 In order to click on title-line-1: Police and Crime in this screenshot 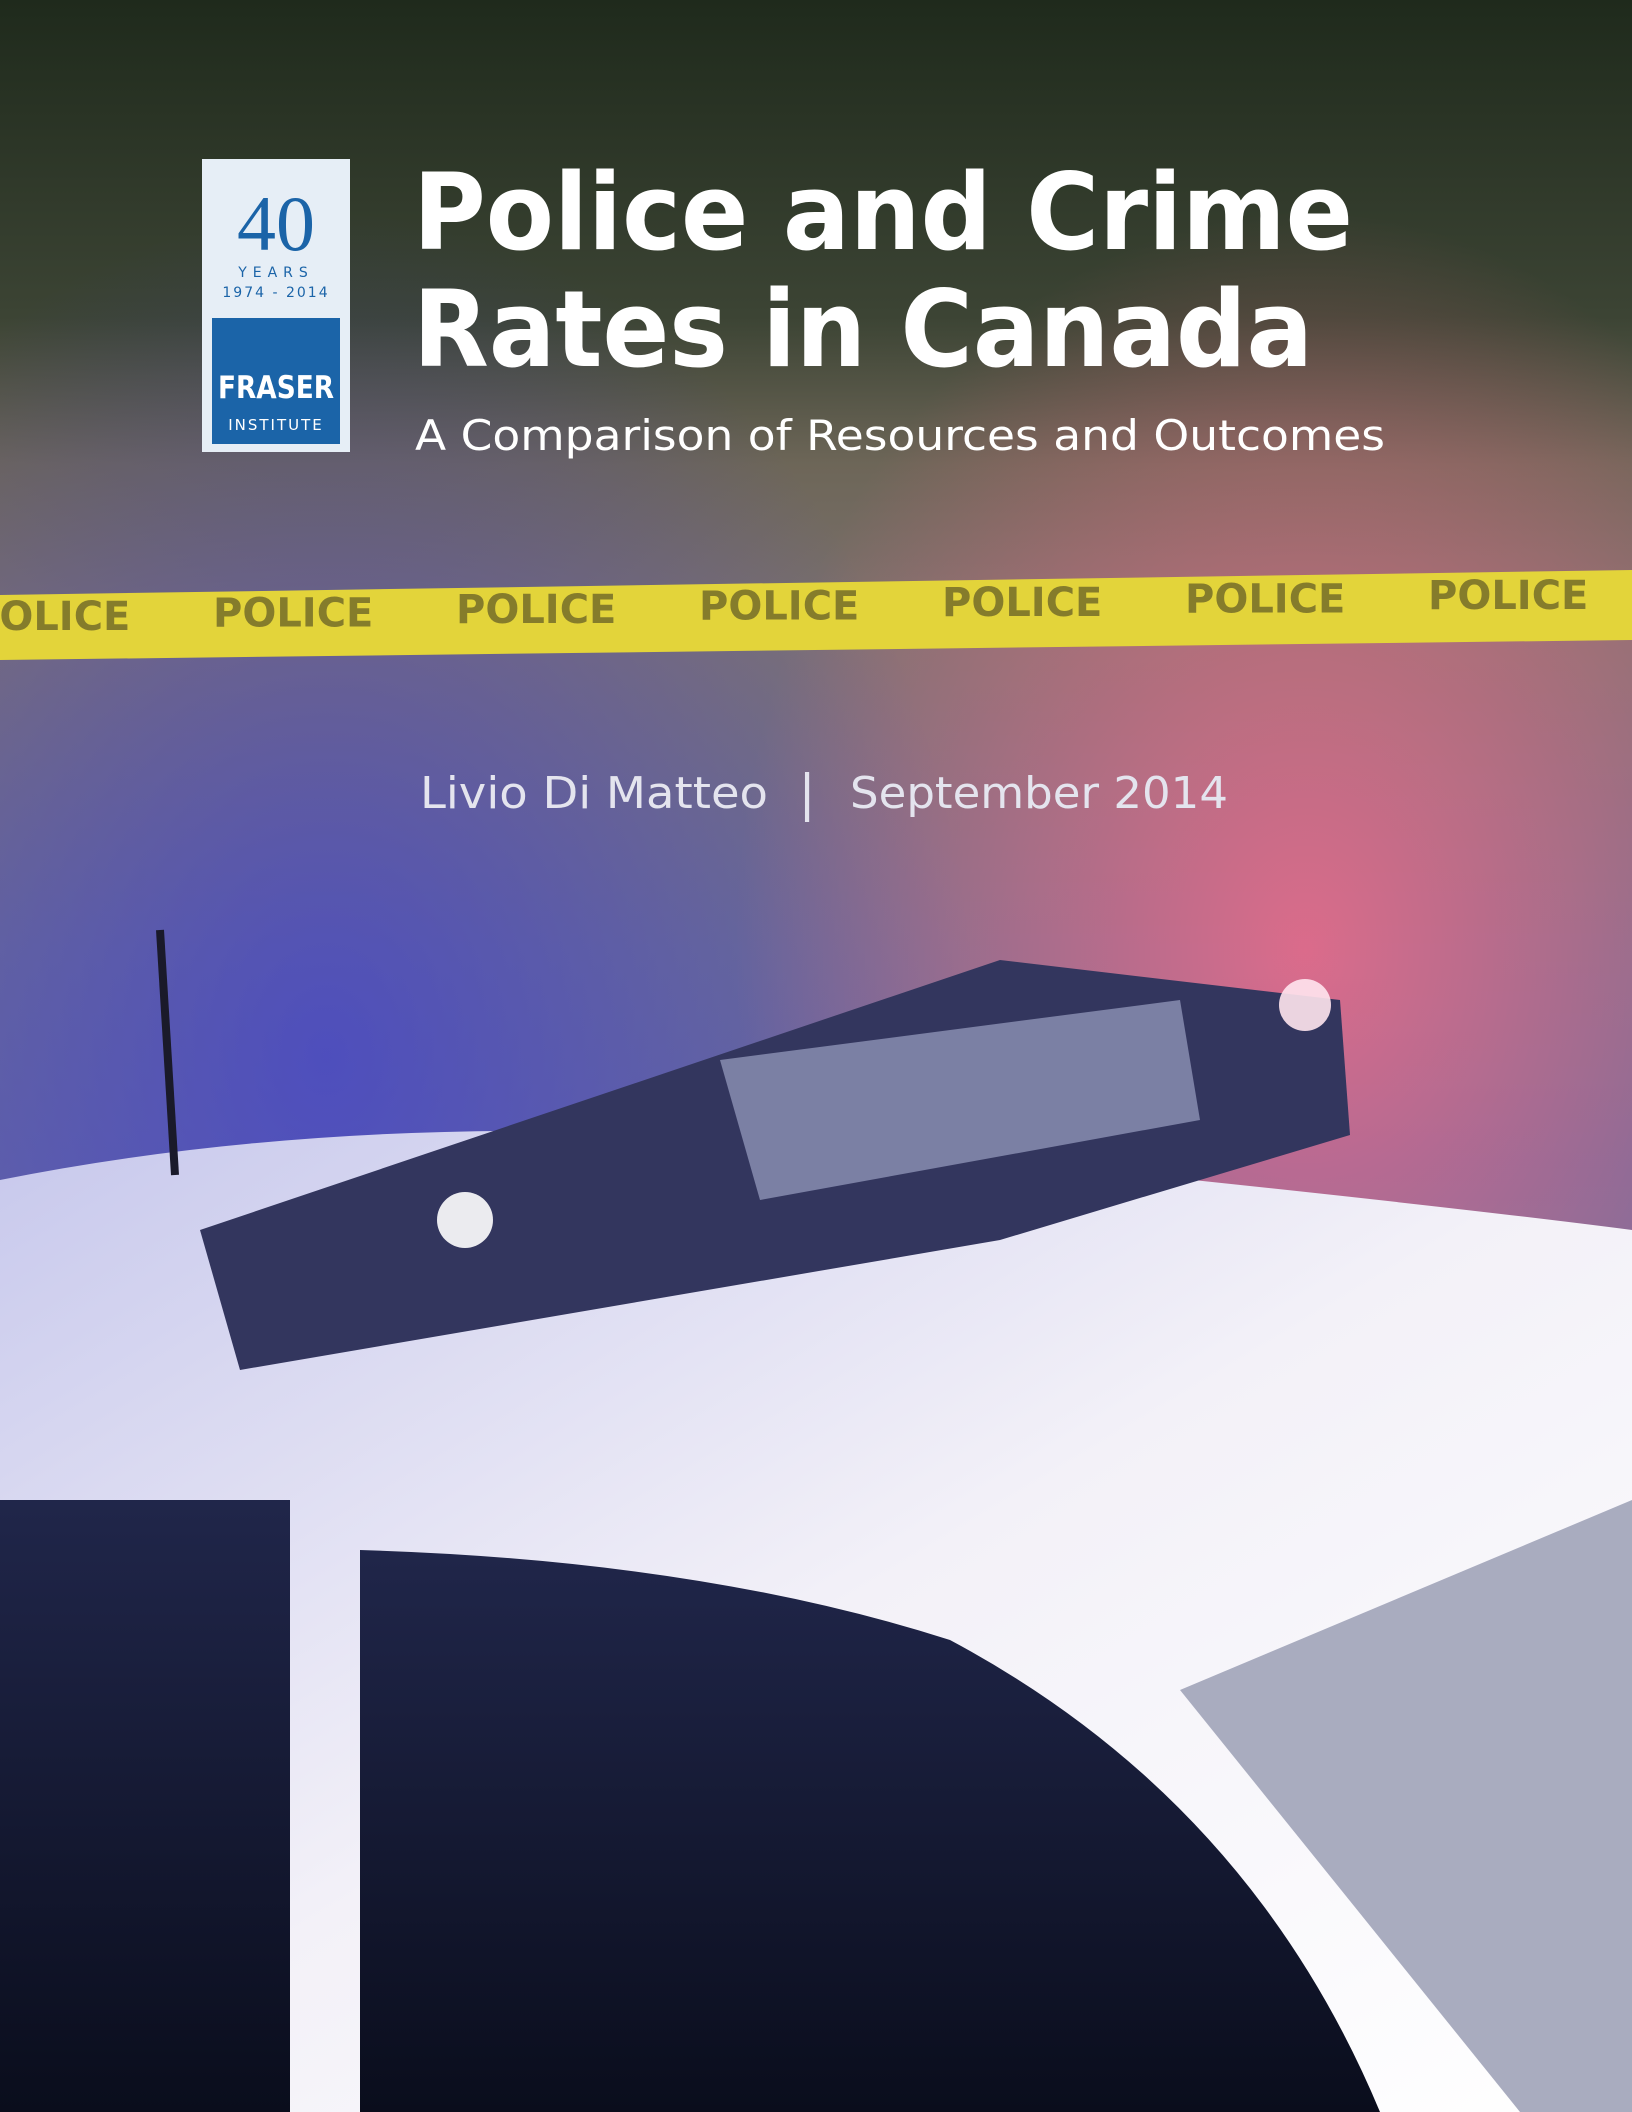, I will do `click(883, 212)`.